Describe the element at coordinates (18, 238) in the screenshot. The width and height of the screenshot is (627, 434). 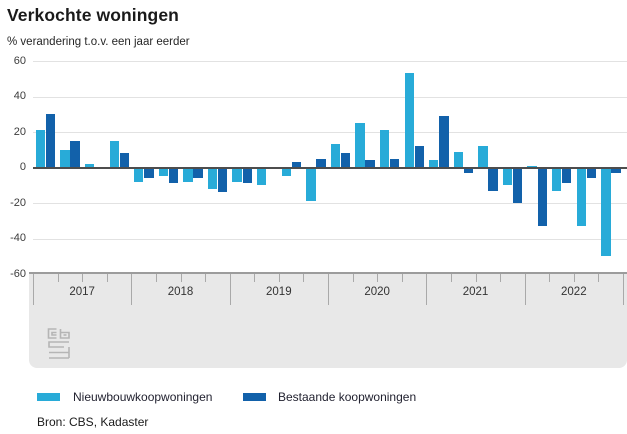
I see `y-axis-tick-label: -40` at that location.